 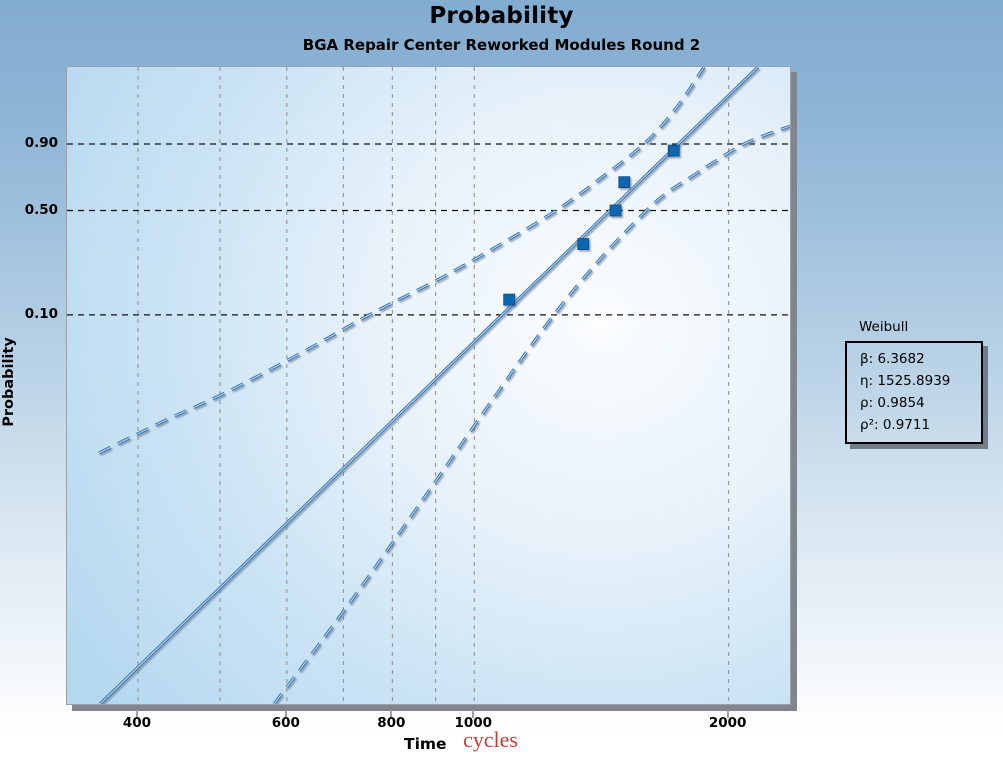 I want to click on x-tick-label: 600, so click(x=285, y=723).